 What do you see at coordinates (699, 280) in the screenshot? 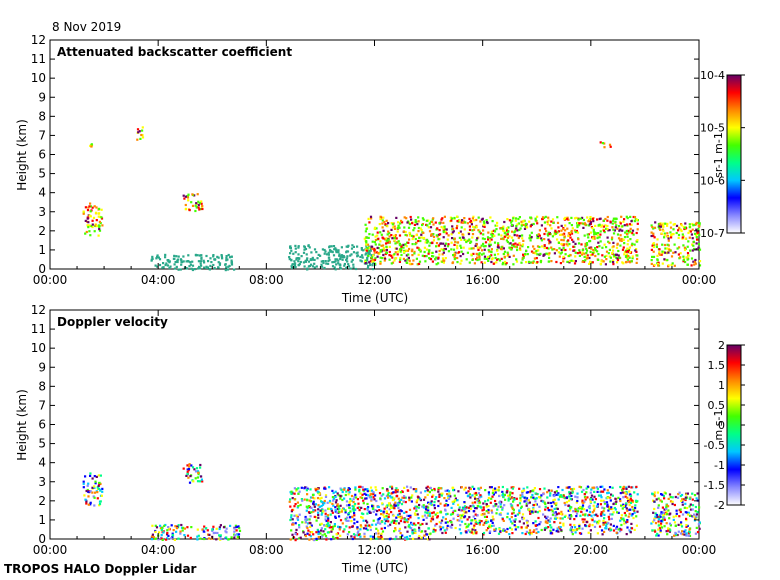
I see `x-tick-label: 00:00` at bounding box center [699, 280].